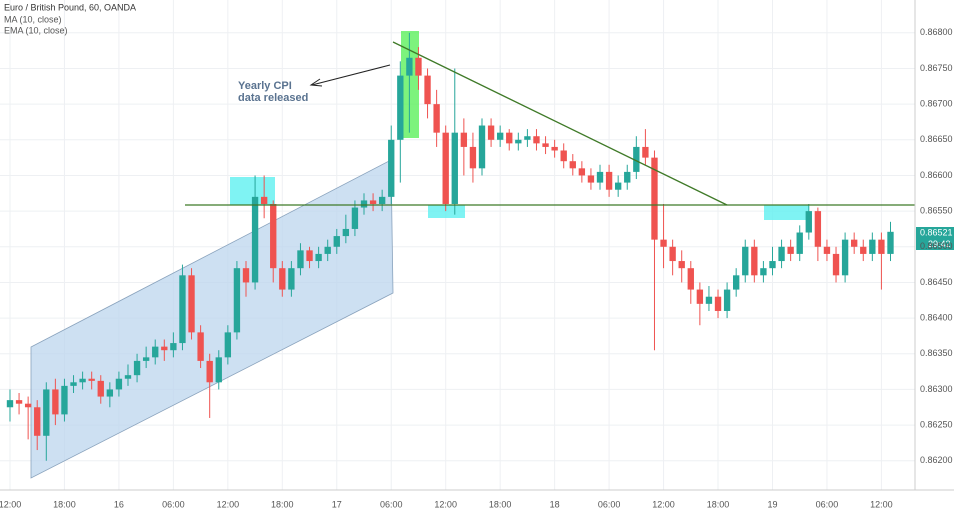 This screenshot has height=518, width=954. Describe the element at coordinates (446, 211) in the screenshot. I see `highlight-box` at that location.